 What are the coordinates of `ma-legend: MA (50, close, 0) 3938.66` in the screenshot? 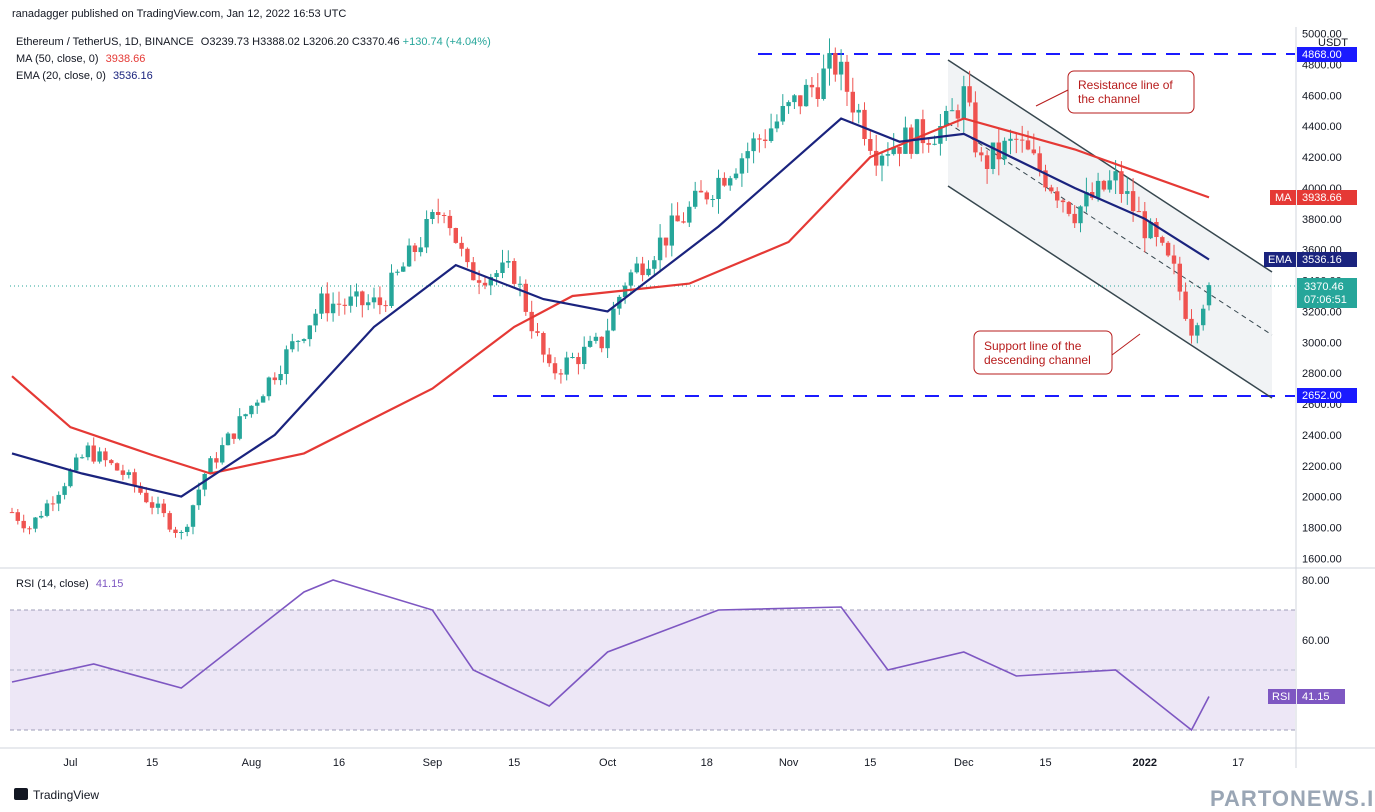 It's located at (80, 59).